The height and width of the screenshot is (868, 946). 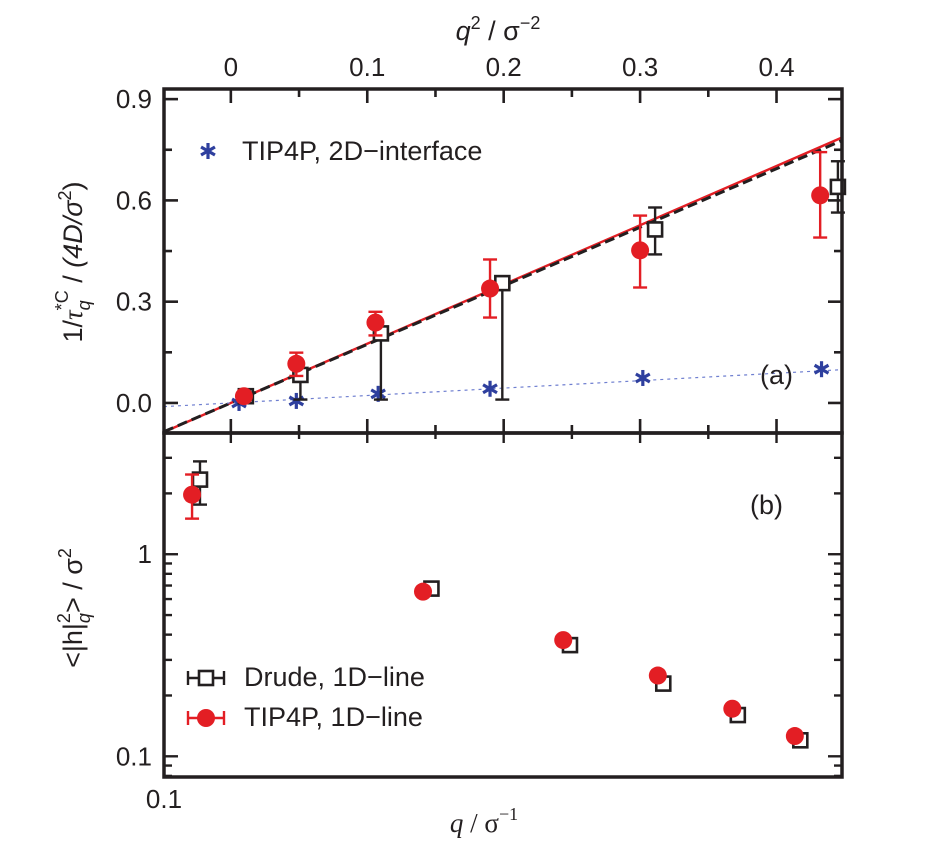 What do you see at coordinates (134, 756) in the screenshot?
I see `y-tick-label: 0.1` at bounding box center [134, 756].